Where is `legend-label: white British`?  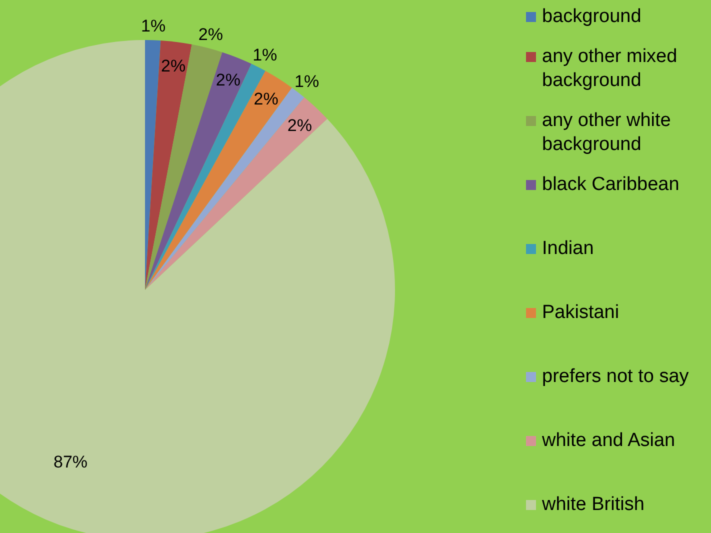 legend-label: white British is located at coordinates (594, 505).